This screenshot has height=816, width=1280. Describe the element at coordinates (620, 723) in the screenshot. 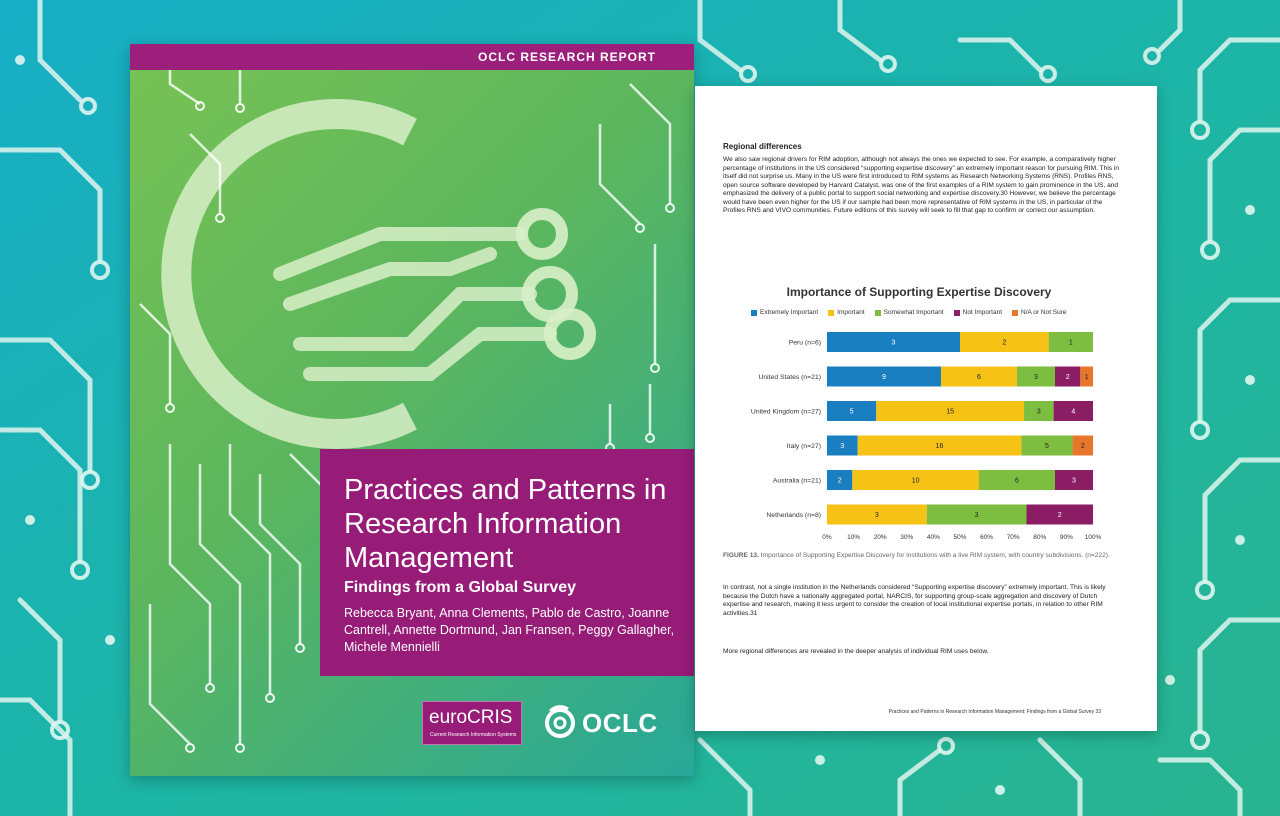

I see `oclc-logo-text: OCLC` at that location.